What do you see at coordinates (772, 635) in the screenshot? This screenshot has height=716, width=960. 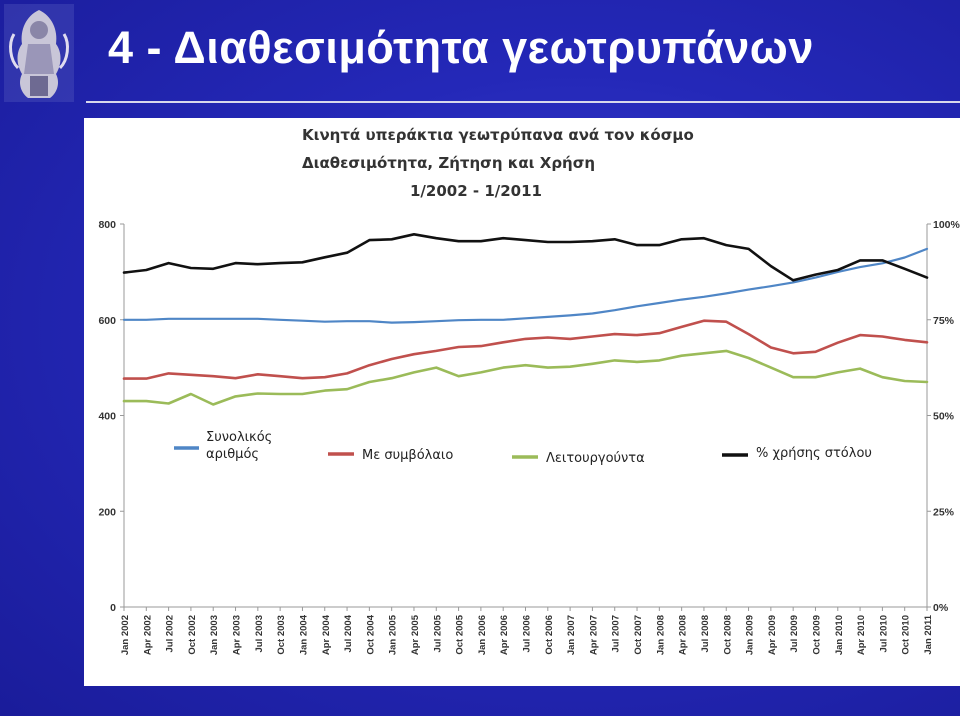 I see `x-tick-label: Apr 2009` at bounding box center [772, 635].